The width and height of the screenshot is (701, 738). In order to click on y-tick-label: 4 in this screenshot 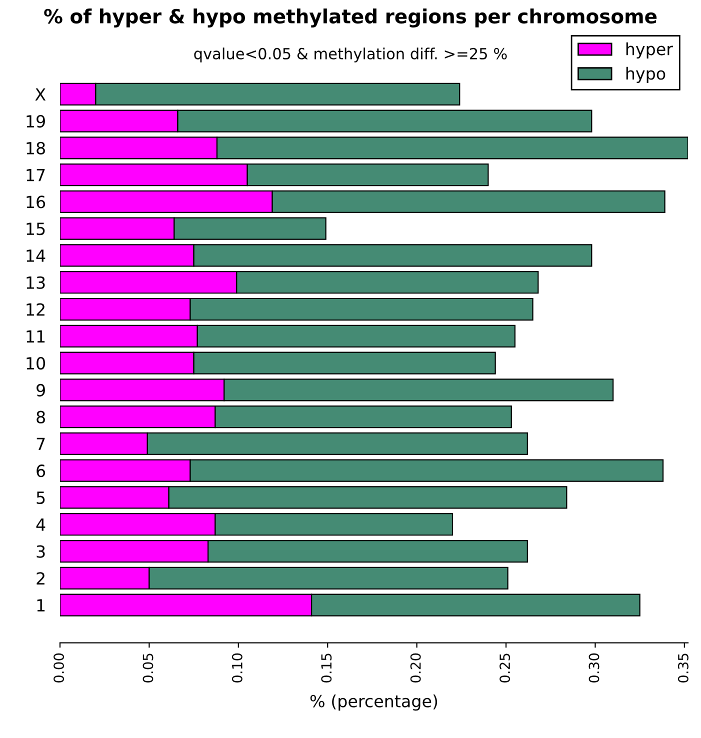, I will do `click(41, 524)`.